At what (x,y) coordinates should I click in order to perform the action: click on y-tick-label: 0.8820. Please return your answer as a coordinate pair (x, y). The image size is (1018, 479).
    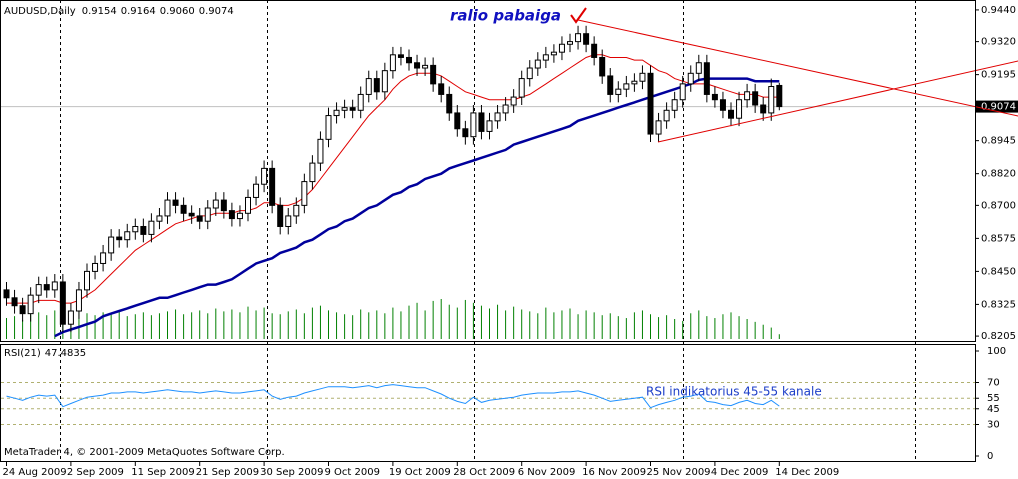
    Looking at the image, I should click on (998, 174).